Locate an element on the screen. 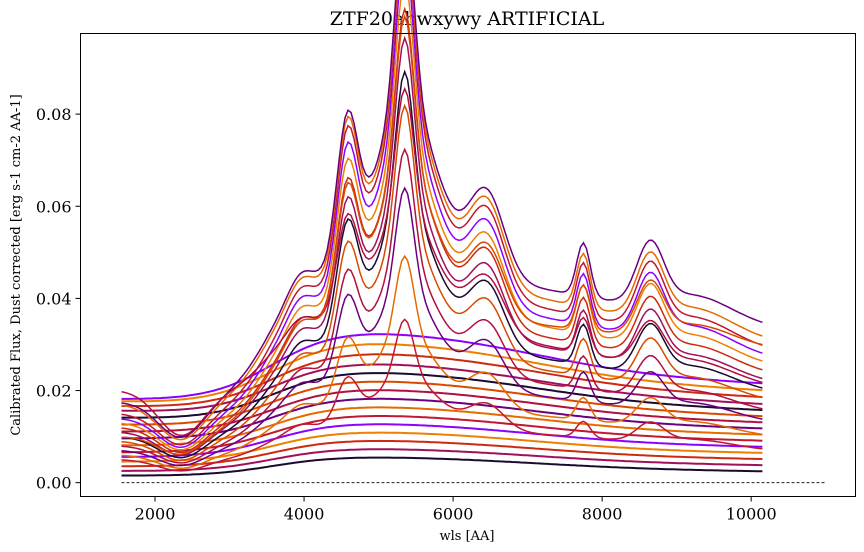  x-tick-label: 6000 is located at coordinates (453, 514).